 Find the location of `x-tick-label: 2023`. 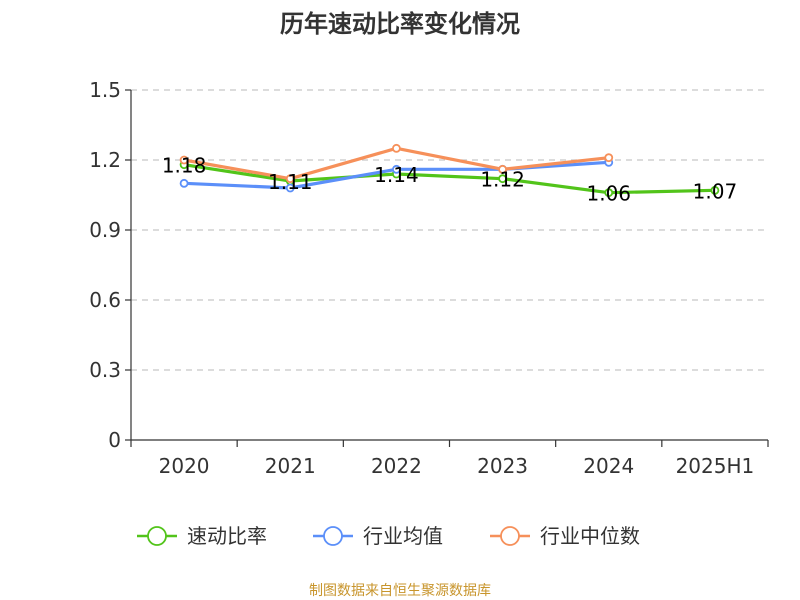

x-tick-label: 2023 is located at coordinates (502, 466).